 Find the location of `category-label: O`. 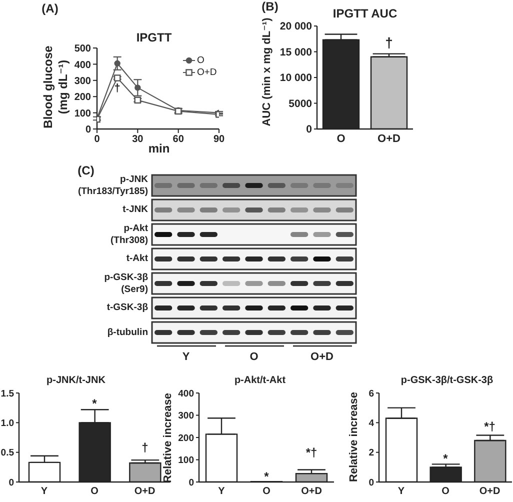

category-label: O is located at coordinates (254, 358).